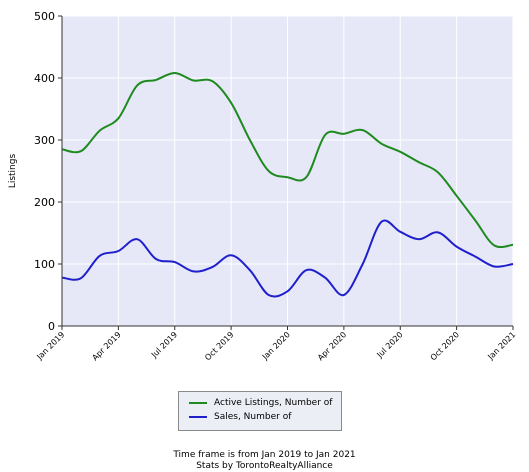 This screenshot has height=472, width=529. I want to click on y-tick-label-100: 100, so click(44, 264).